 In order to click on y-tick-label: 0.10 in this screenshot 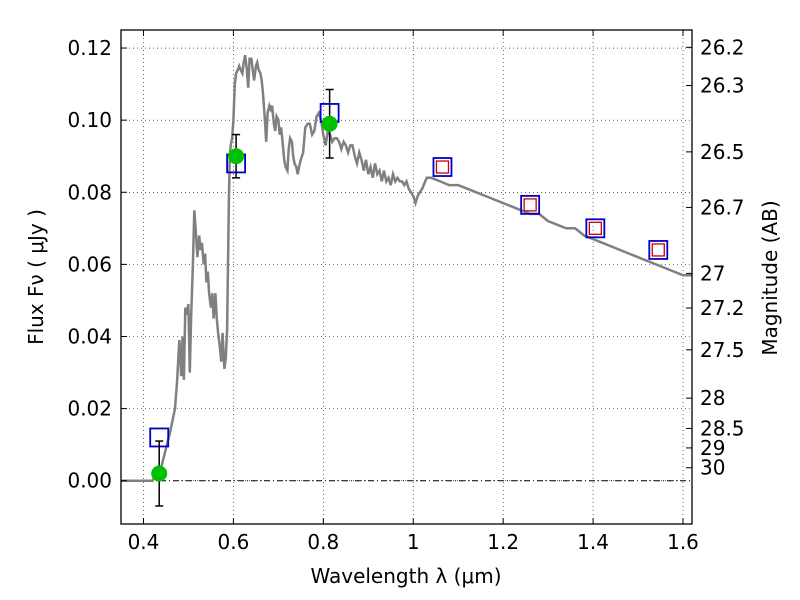, I will do `click(89, 120)`.